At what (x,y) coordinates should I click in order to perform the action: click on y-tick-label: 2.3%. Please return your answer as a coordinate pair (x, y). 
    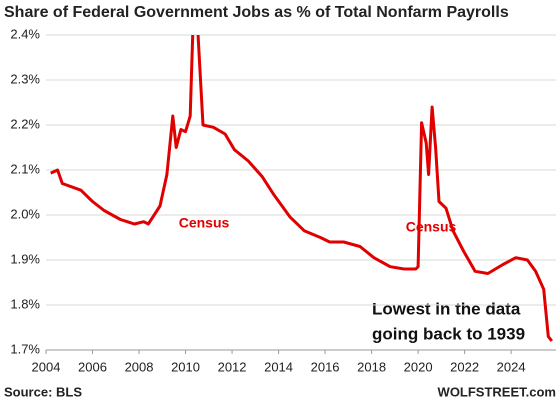
    Looking at the image, I should click on (25, 78).